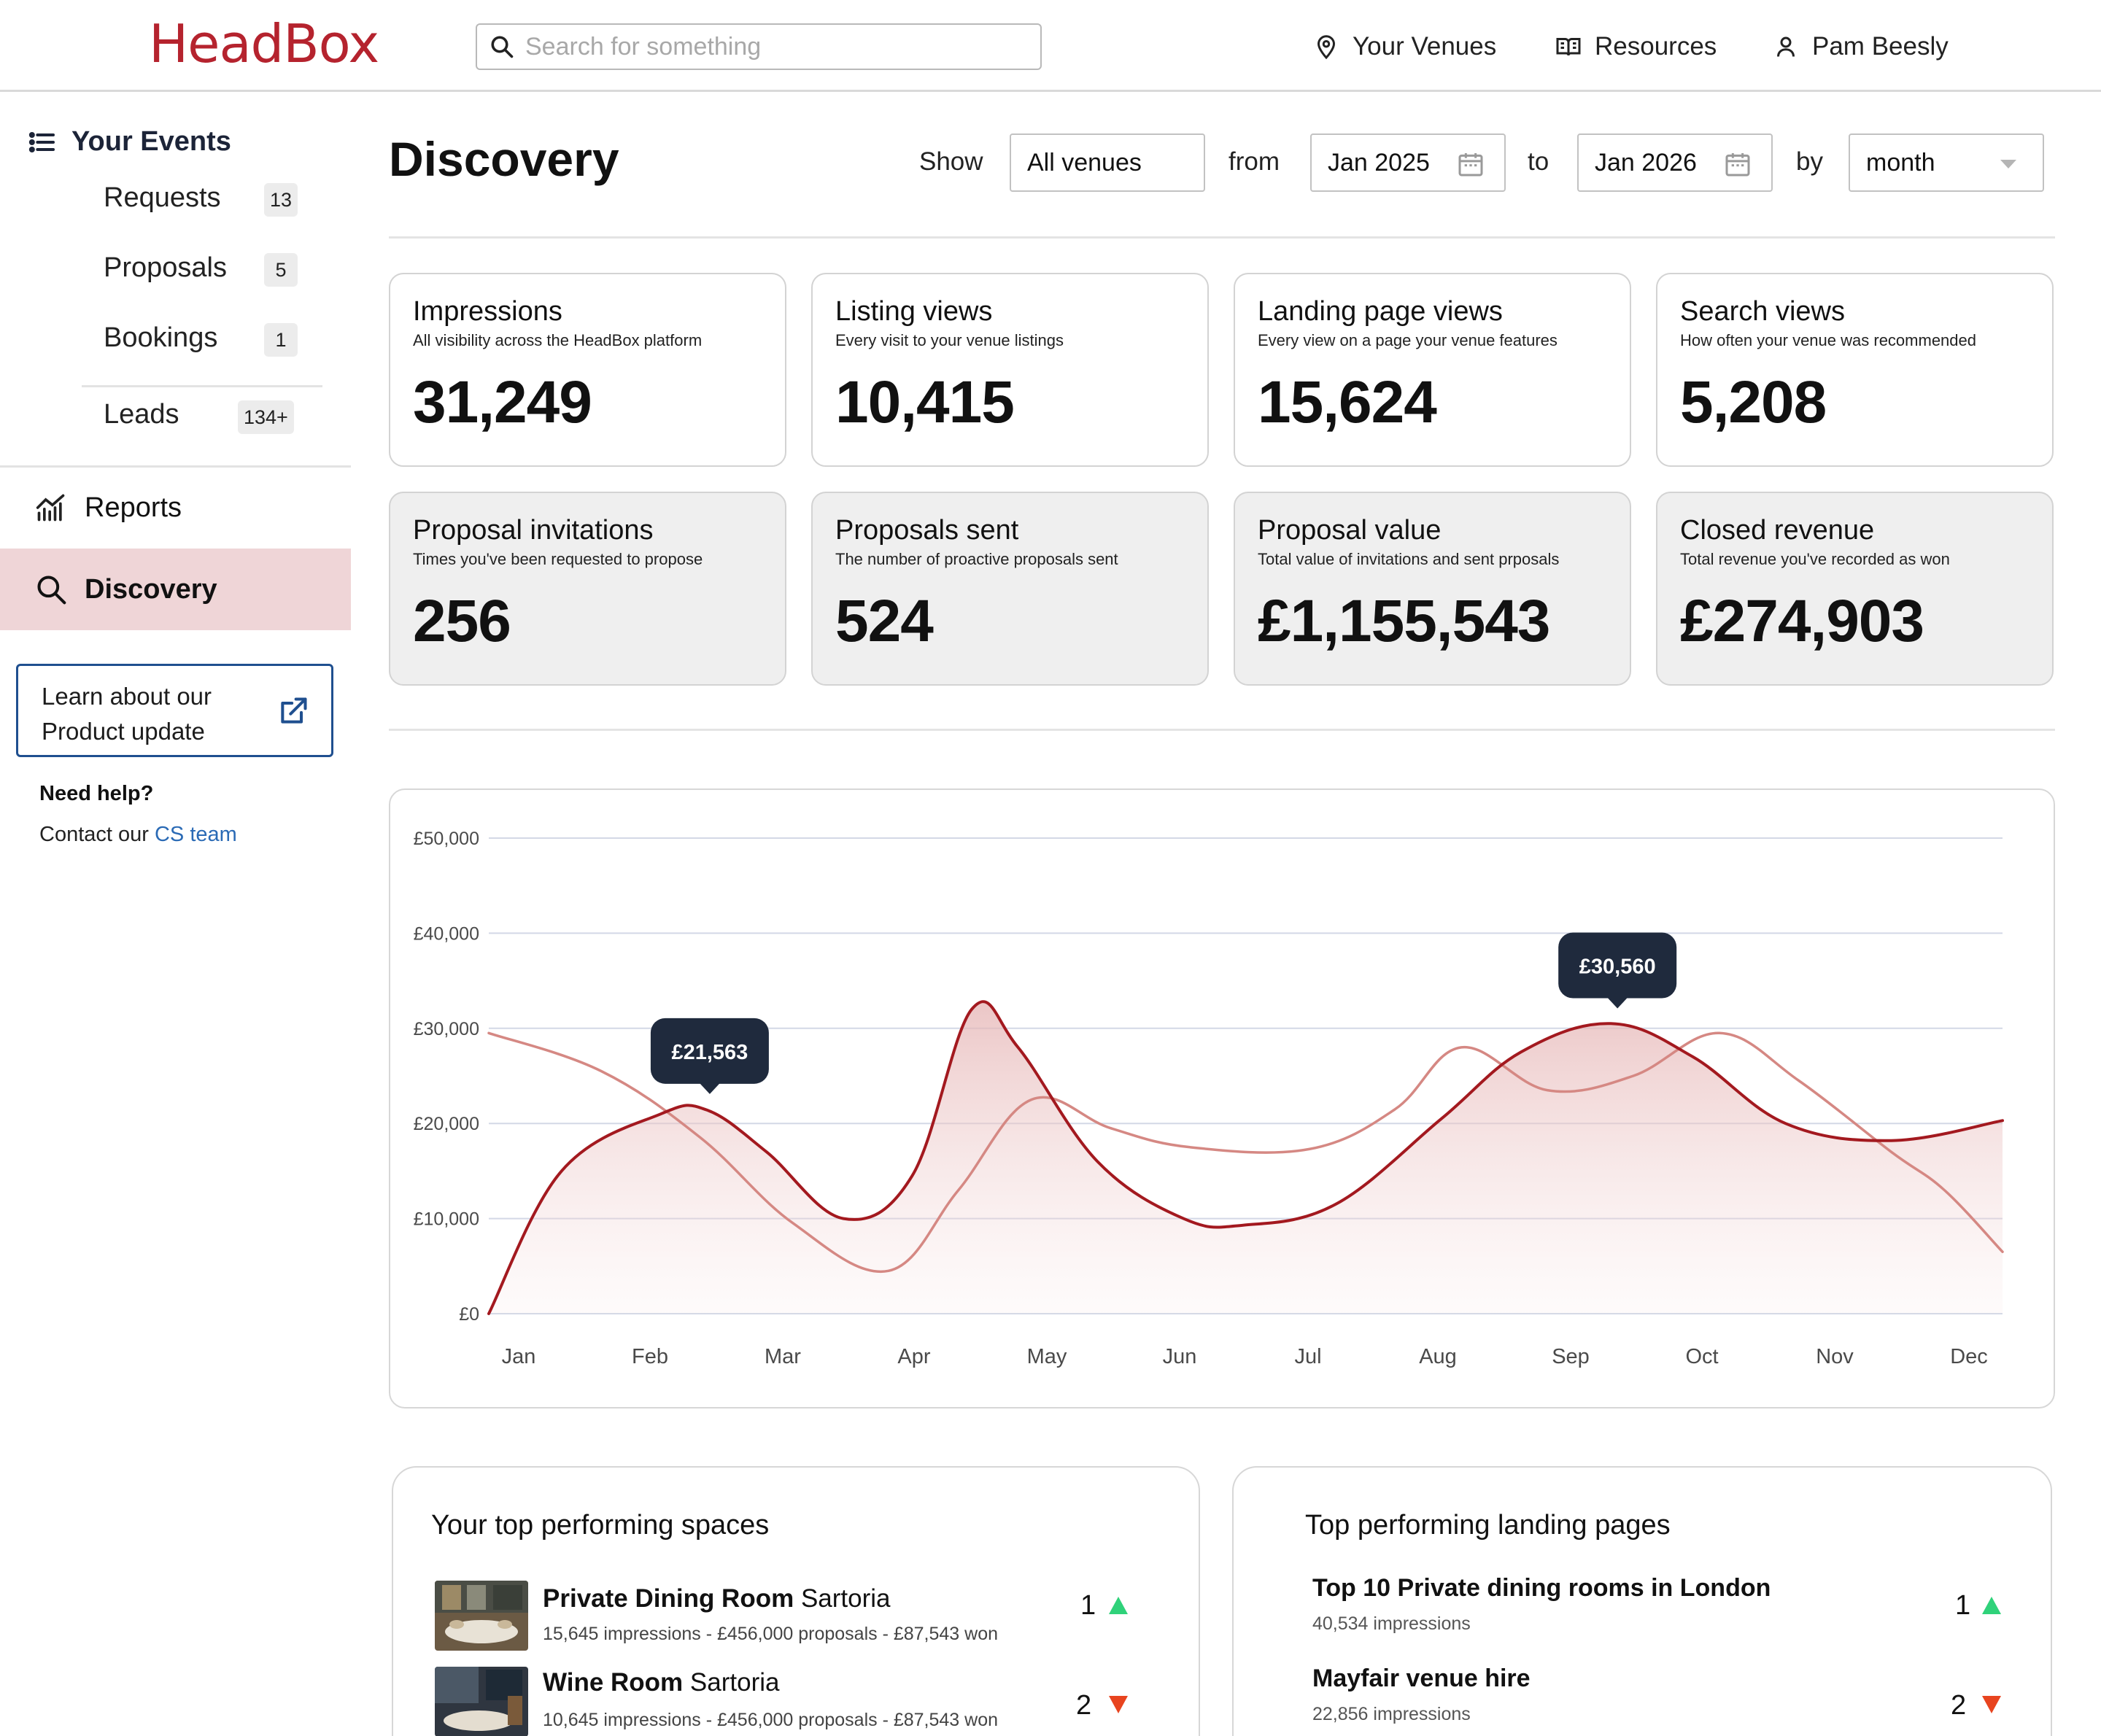 This screenshot has width=2101, height=1736. I want to click on data-point-tooltip: £30,560, so click(1617, 970).